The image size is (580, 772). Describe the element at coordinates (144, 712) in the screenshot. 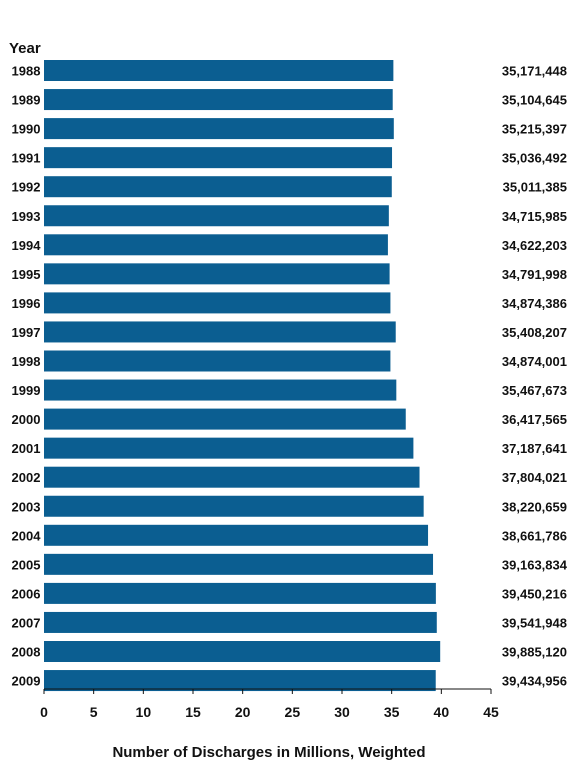

I see `x-tick-label-10: 10` at that location.